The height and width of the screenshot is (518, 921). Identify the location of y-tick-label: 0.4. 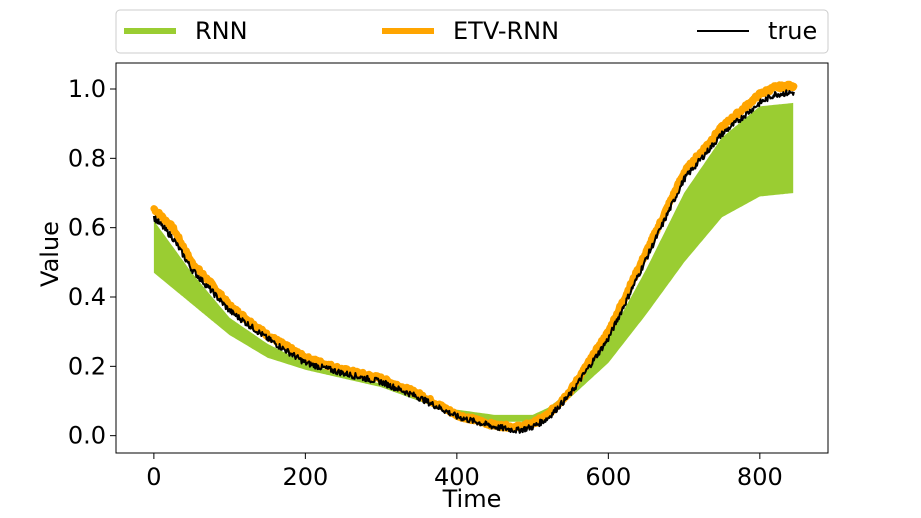
(87, 297).